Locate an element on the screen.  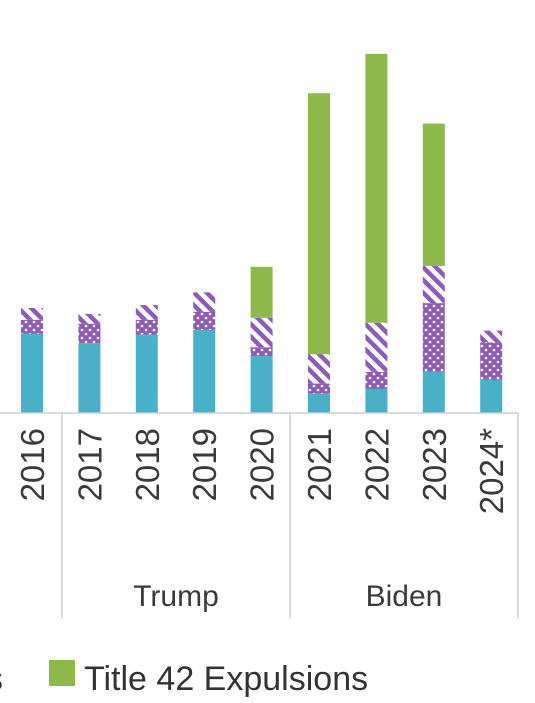
legend-label-title42: Title 42 Expulsions is located at coordinates (226, 679).